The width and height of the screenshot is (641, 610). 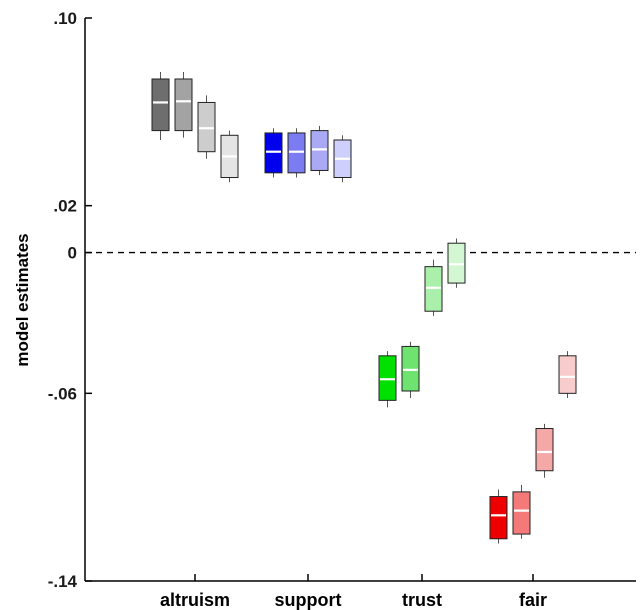 What do you see at coordinates (62, 393) in the screenshot?
I see `y-tick-label: -.06` at bounding box center [62, 393].